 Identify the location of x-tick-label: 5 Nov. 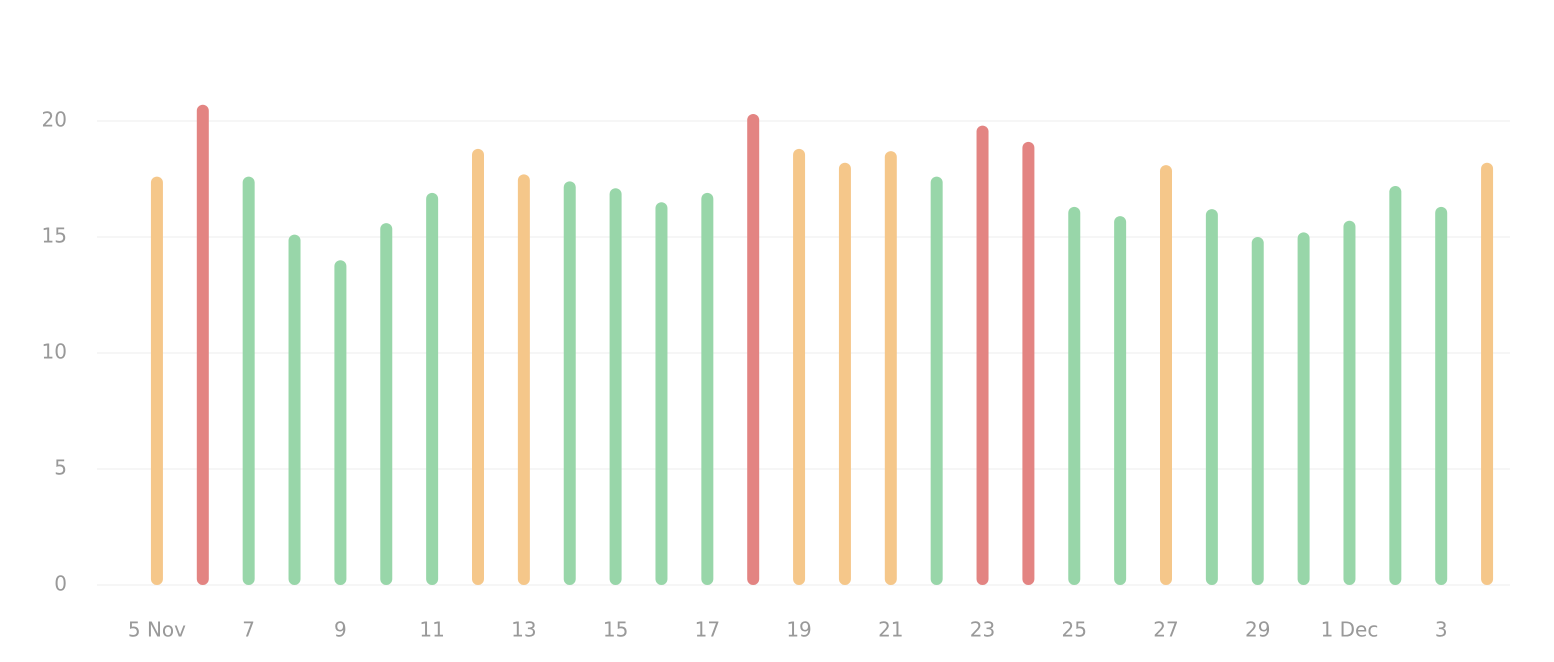
(157, 630).